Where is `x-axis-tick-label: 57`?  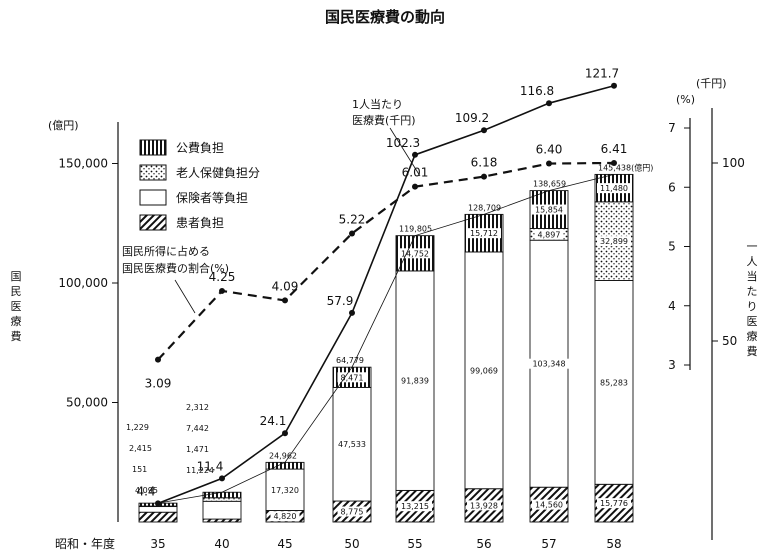
x-axis-tick-label: 57 is located at coordinates (548, 544).